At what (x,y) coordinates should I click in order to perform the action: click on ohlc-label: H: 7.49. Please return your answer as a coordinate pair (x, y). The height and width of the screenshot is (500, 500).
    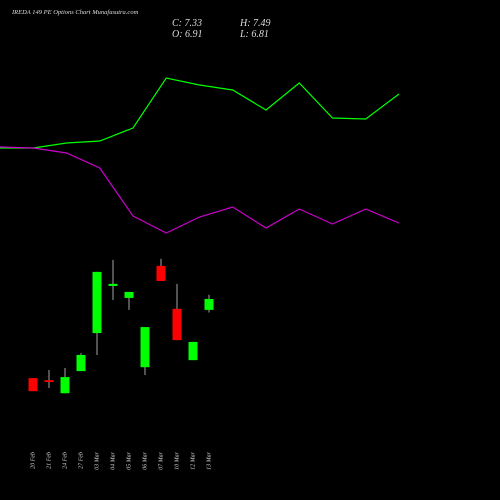
    Looking at the image, I should click on (255, 23).